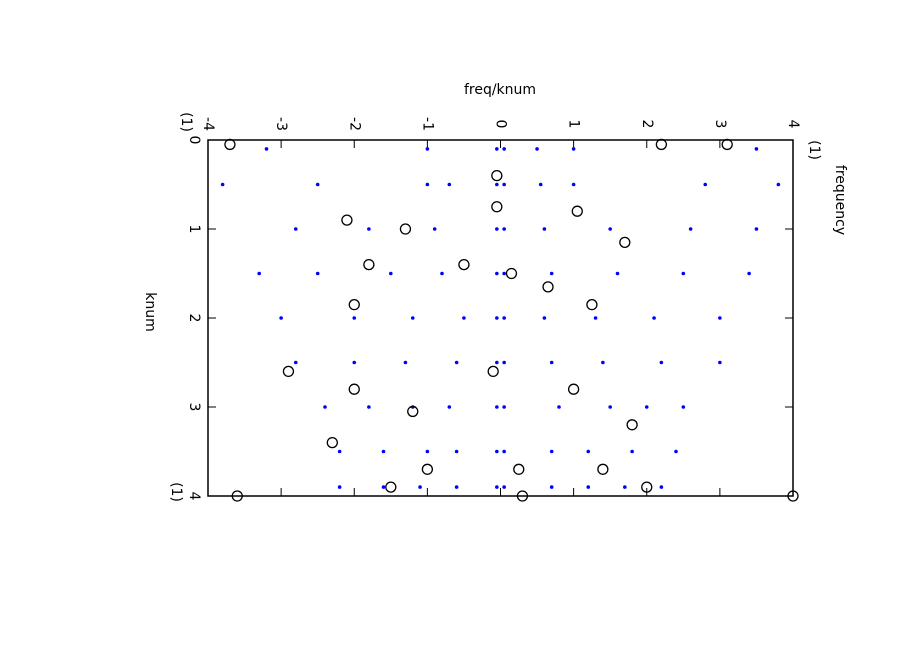  I want to click on chart-title: freq/knum, so click(500, 90).